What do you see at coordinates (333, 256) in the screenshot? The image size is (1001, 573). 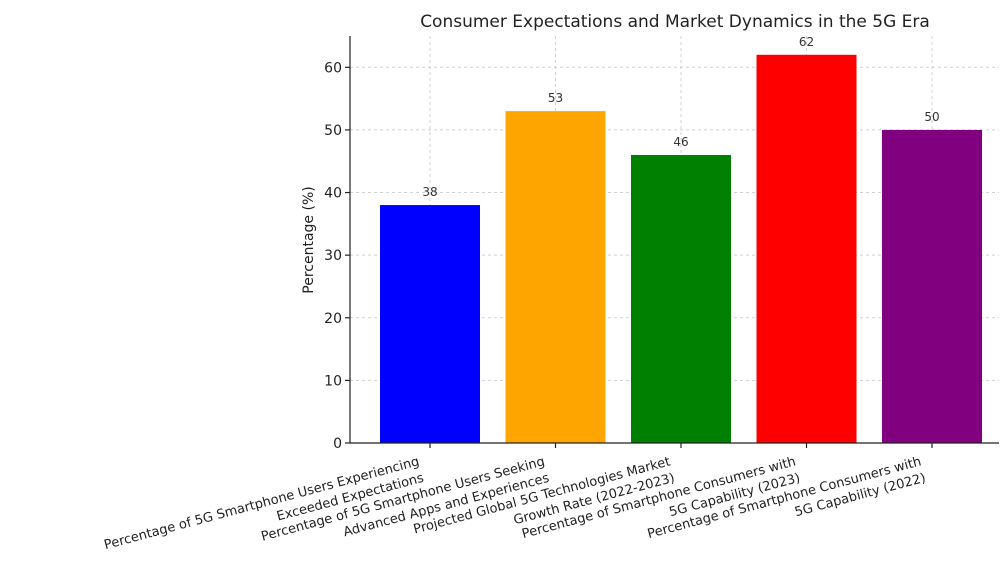 I see `y-tick-label: 30` at bounding box center [333, 256].